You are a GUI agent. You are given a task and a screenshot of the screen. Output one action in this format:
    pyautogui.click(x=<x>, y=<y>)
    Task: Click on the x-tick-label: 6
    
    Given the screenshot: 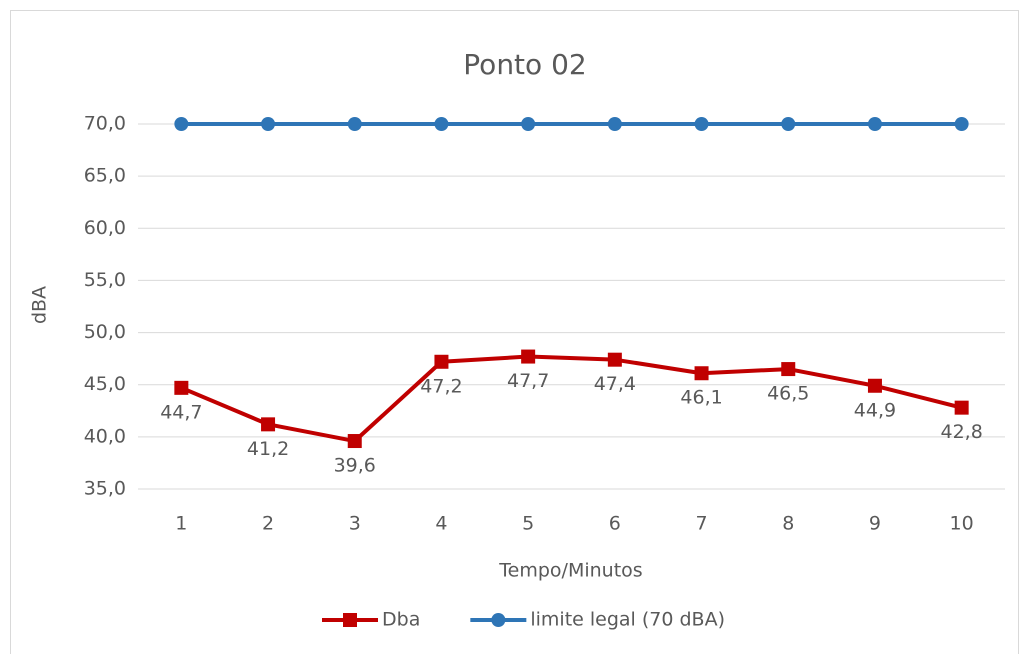 What is the action you would take?
    pyautogui.click(x=615, y=524)
    